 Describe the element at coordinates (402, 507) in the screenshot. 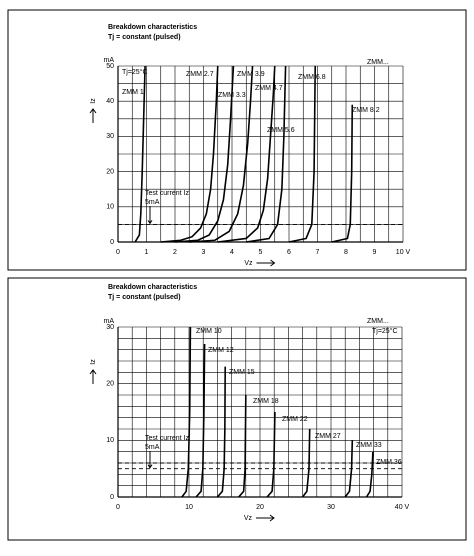

I see `x-tick-label: 40 V` at that location.